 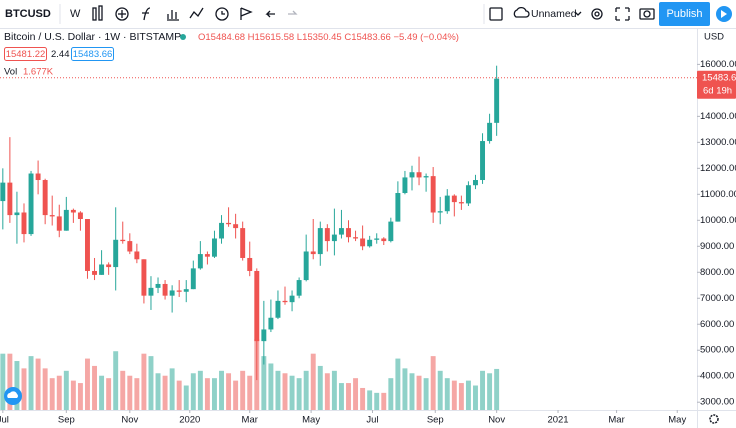 I want to click on y-tick-label: 3000.00, so click(x=717, y=402).